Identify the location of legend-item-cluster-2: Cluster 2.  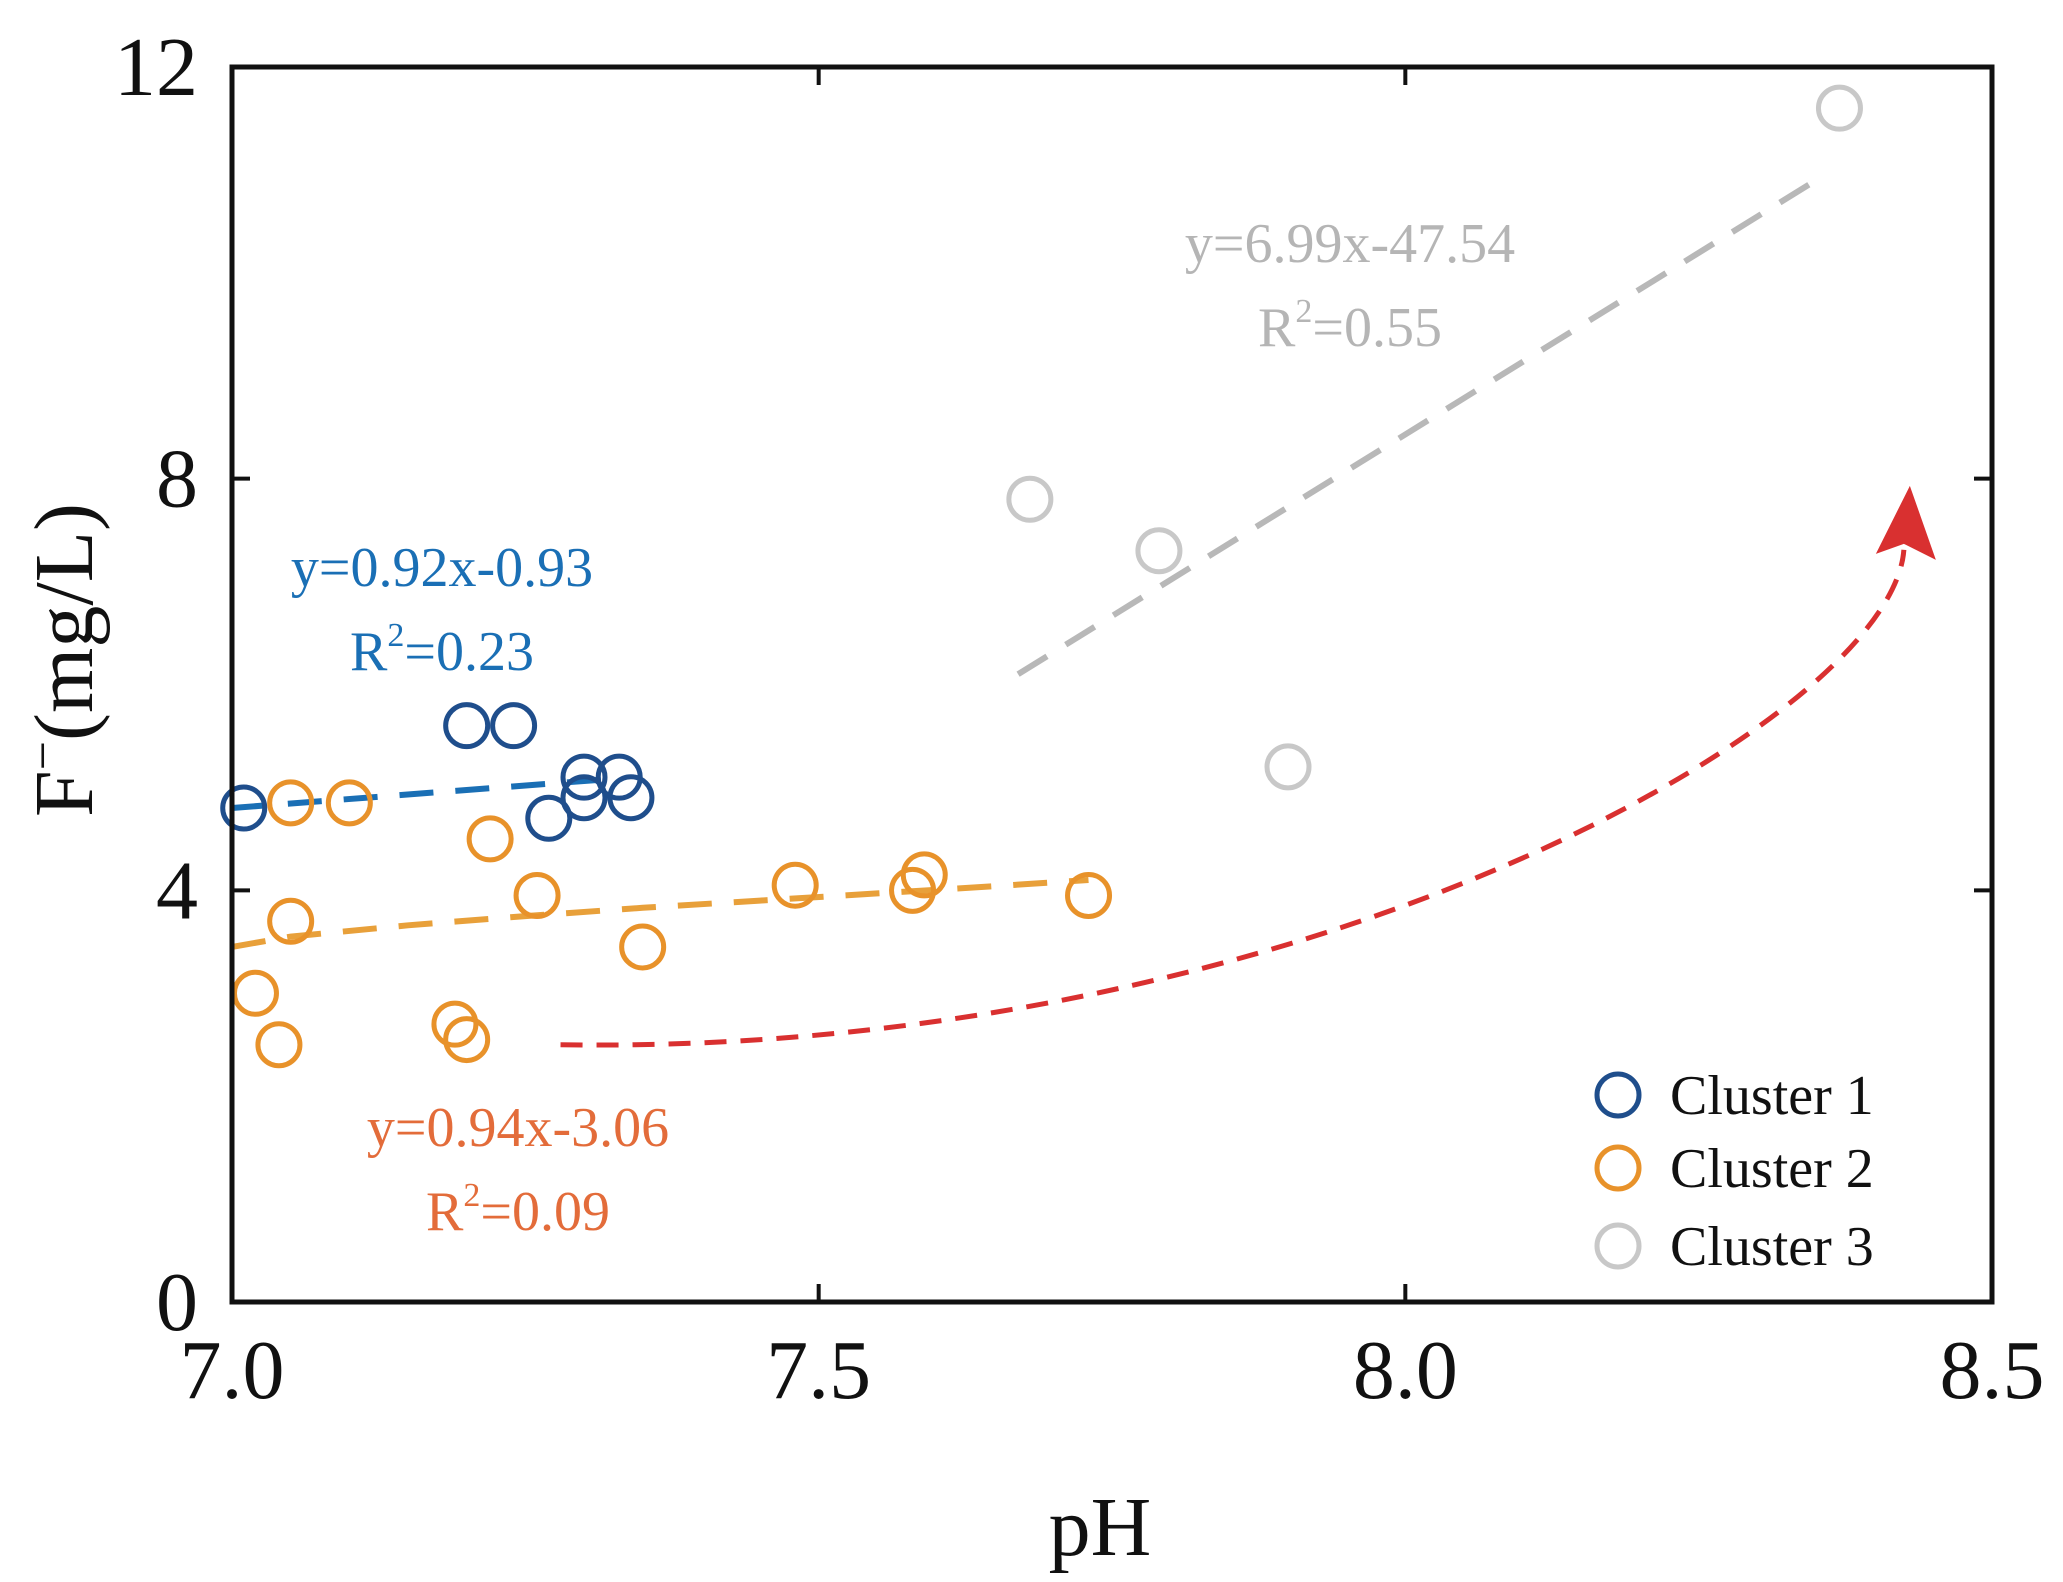
(1734, 1169).